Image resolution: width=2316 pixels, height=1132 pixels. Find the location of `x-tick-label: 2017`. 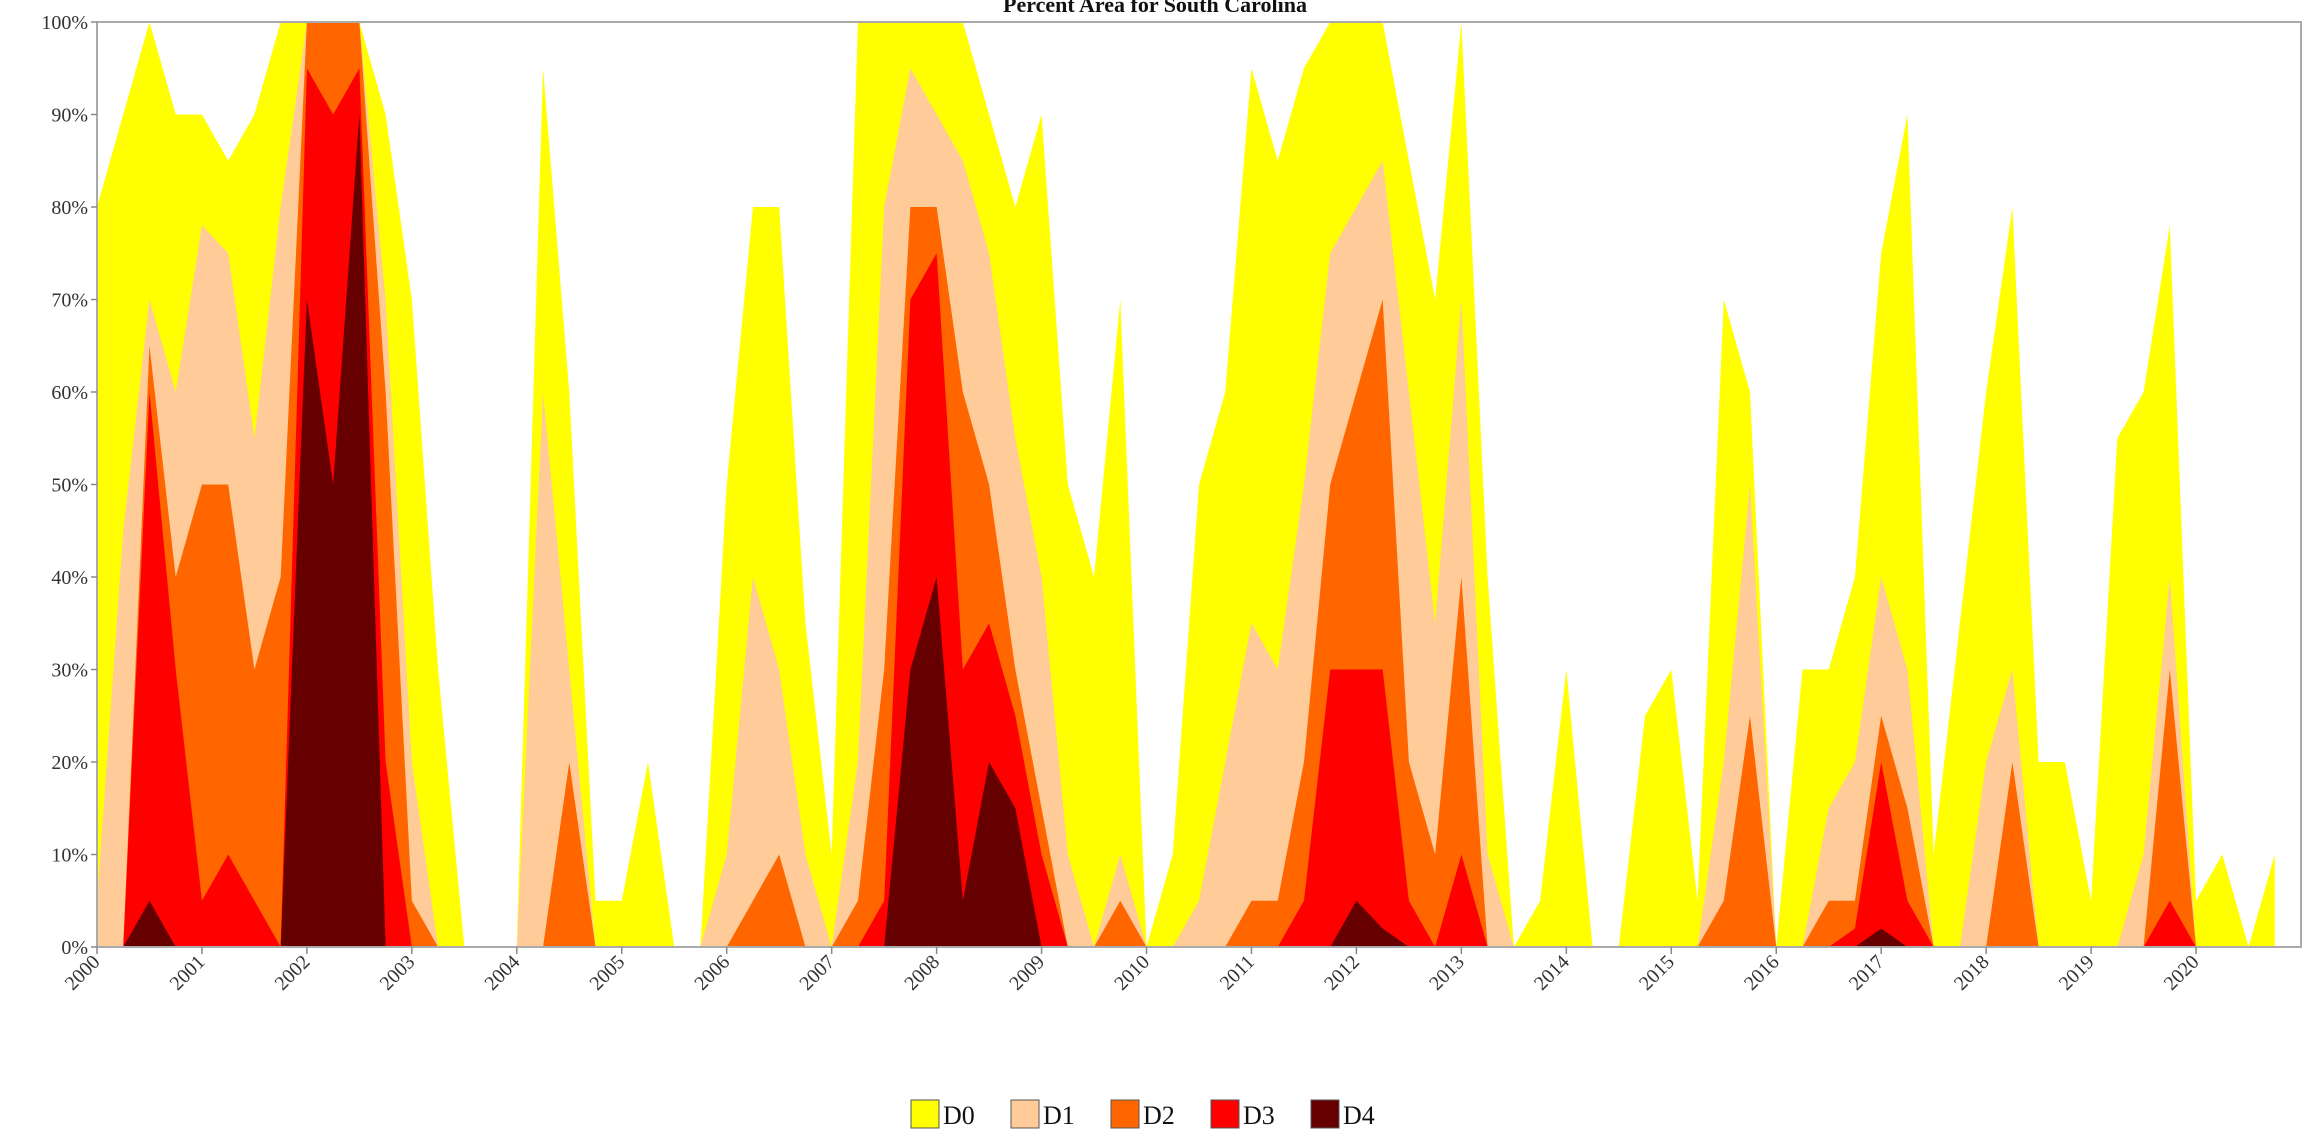

x-tick-label: 2017 is located at coordinates (1867, 973).